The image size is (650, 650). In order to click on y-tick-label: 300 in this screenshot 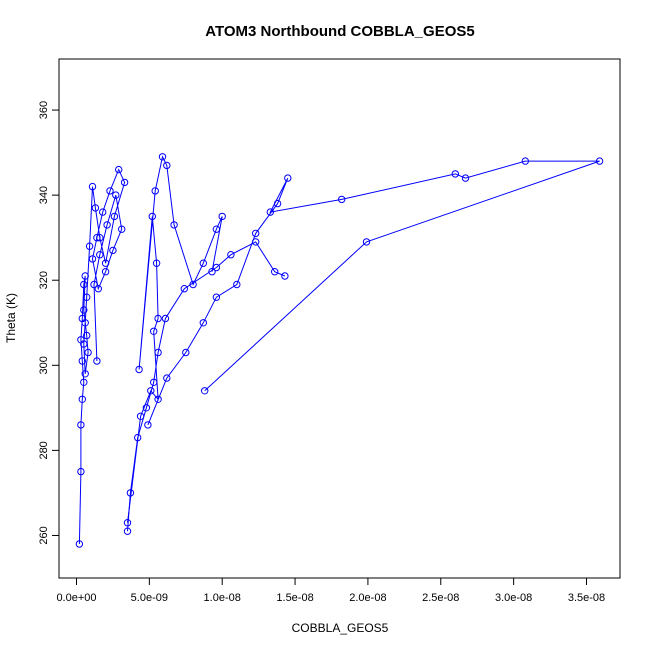, I will do `click(44, 365)`.